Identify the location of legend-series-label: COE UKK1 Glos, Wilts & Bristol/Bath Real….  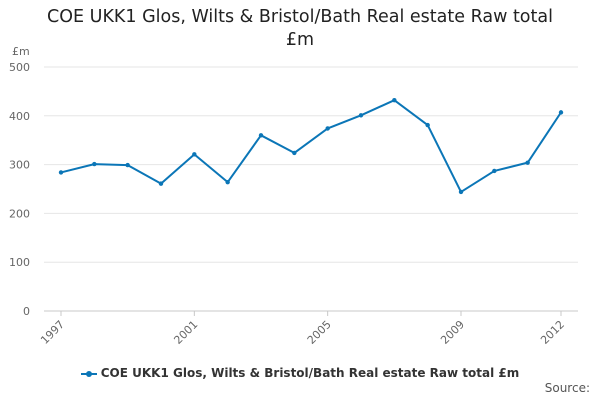
(310, 373).